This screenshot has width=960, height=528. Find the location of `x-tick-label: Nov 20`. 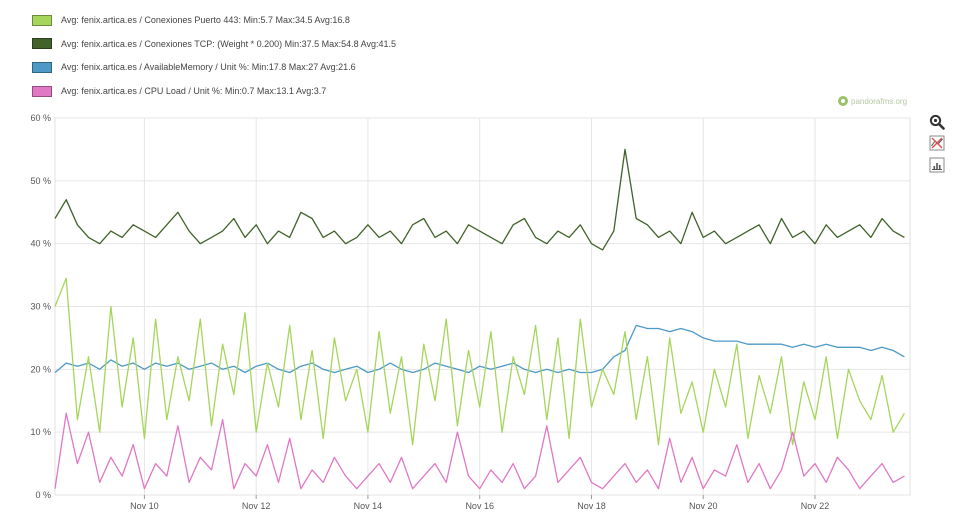

x-tick-label: Nov 20 is located at coordinates (703, 506).